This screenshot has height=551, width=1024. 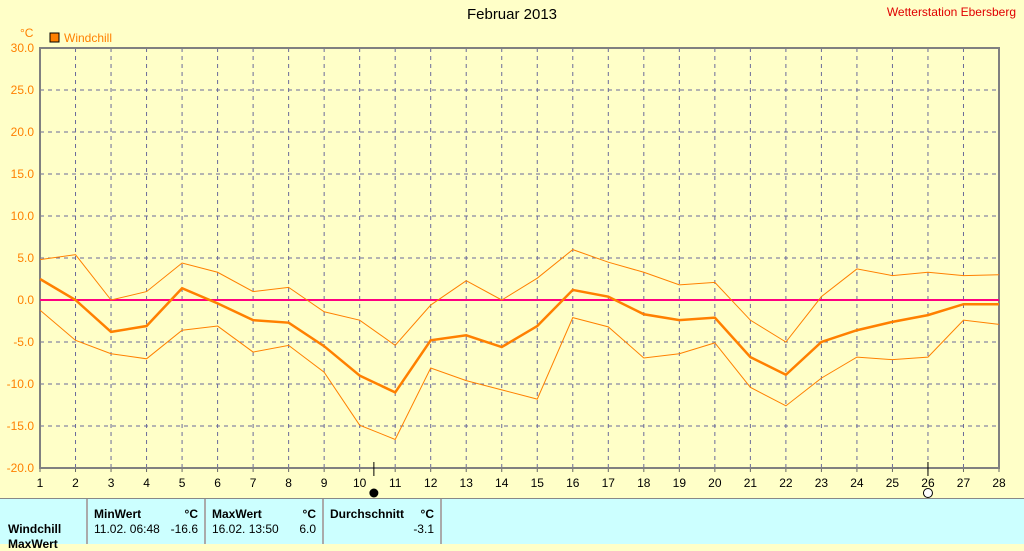 I want to click on x-tick-label: 18, so click(x=644, y=483).